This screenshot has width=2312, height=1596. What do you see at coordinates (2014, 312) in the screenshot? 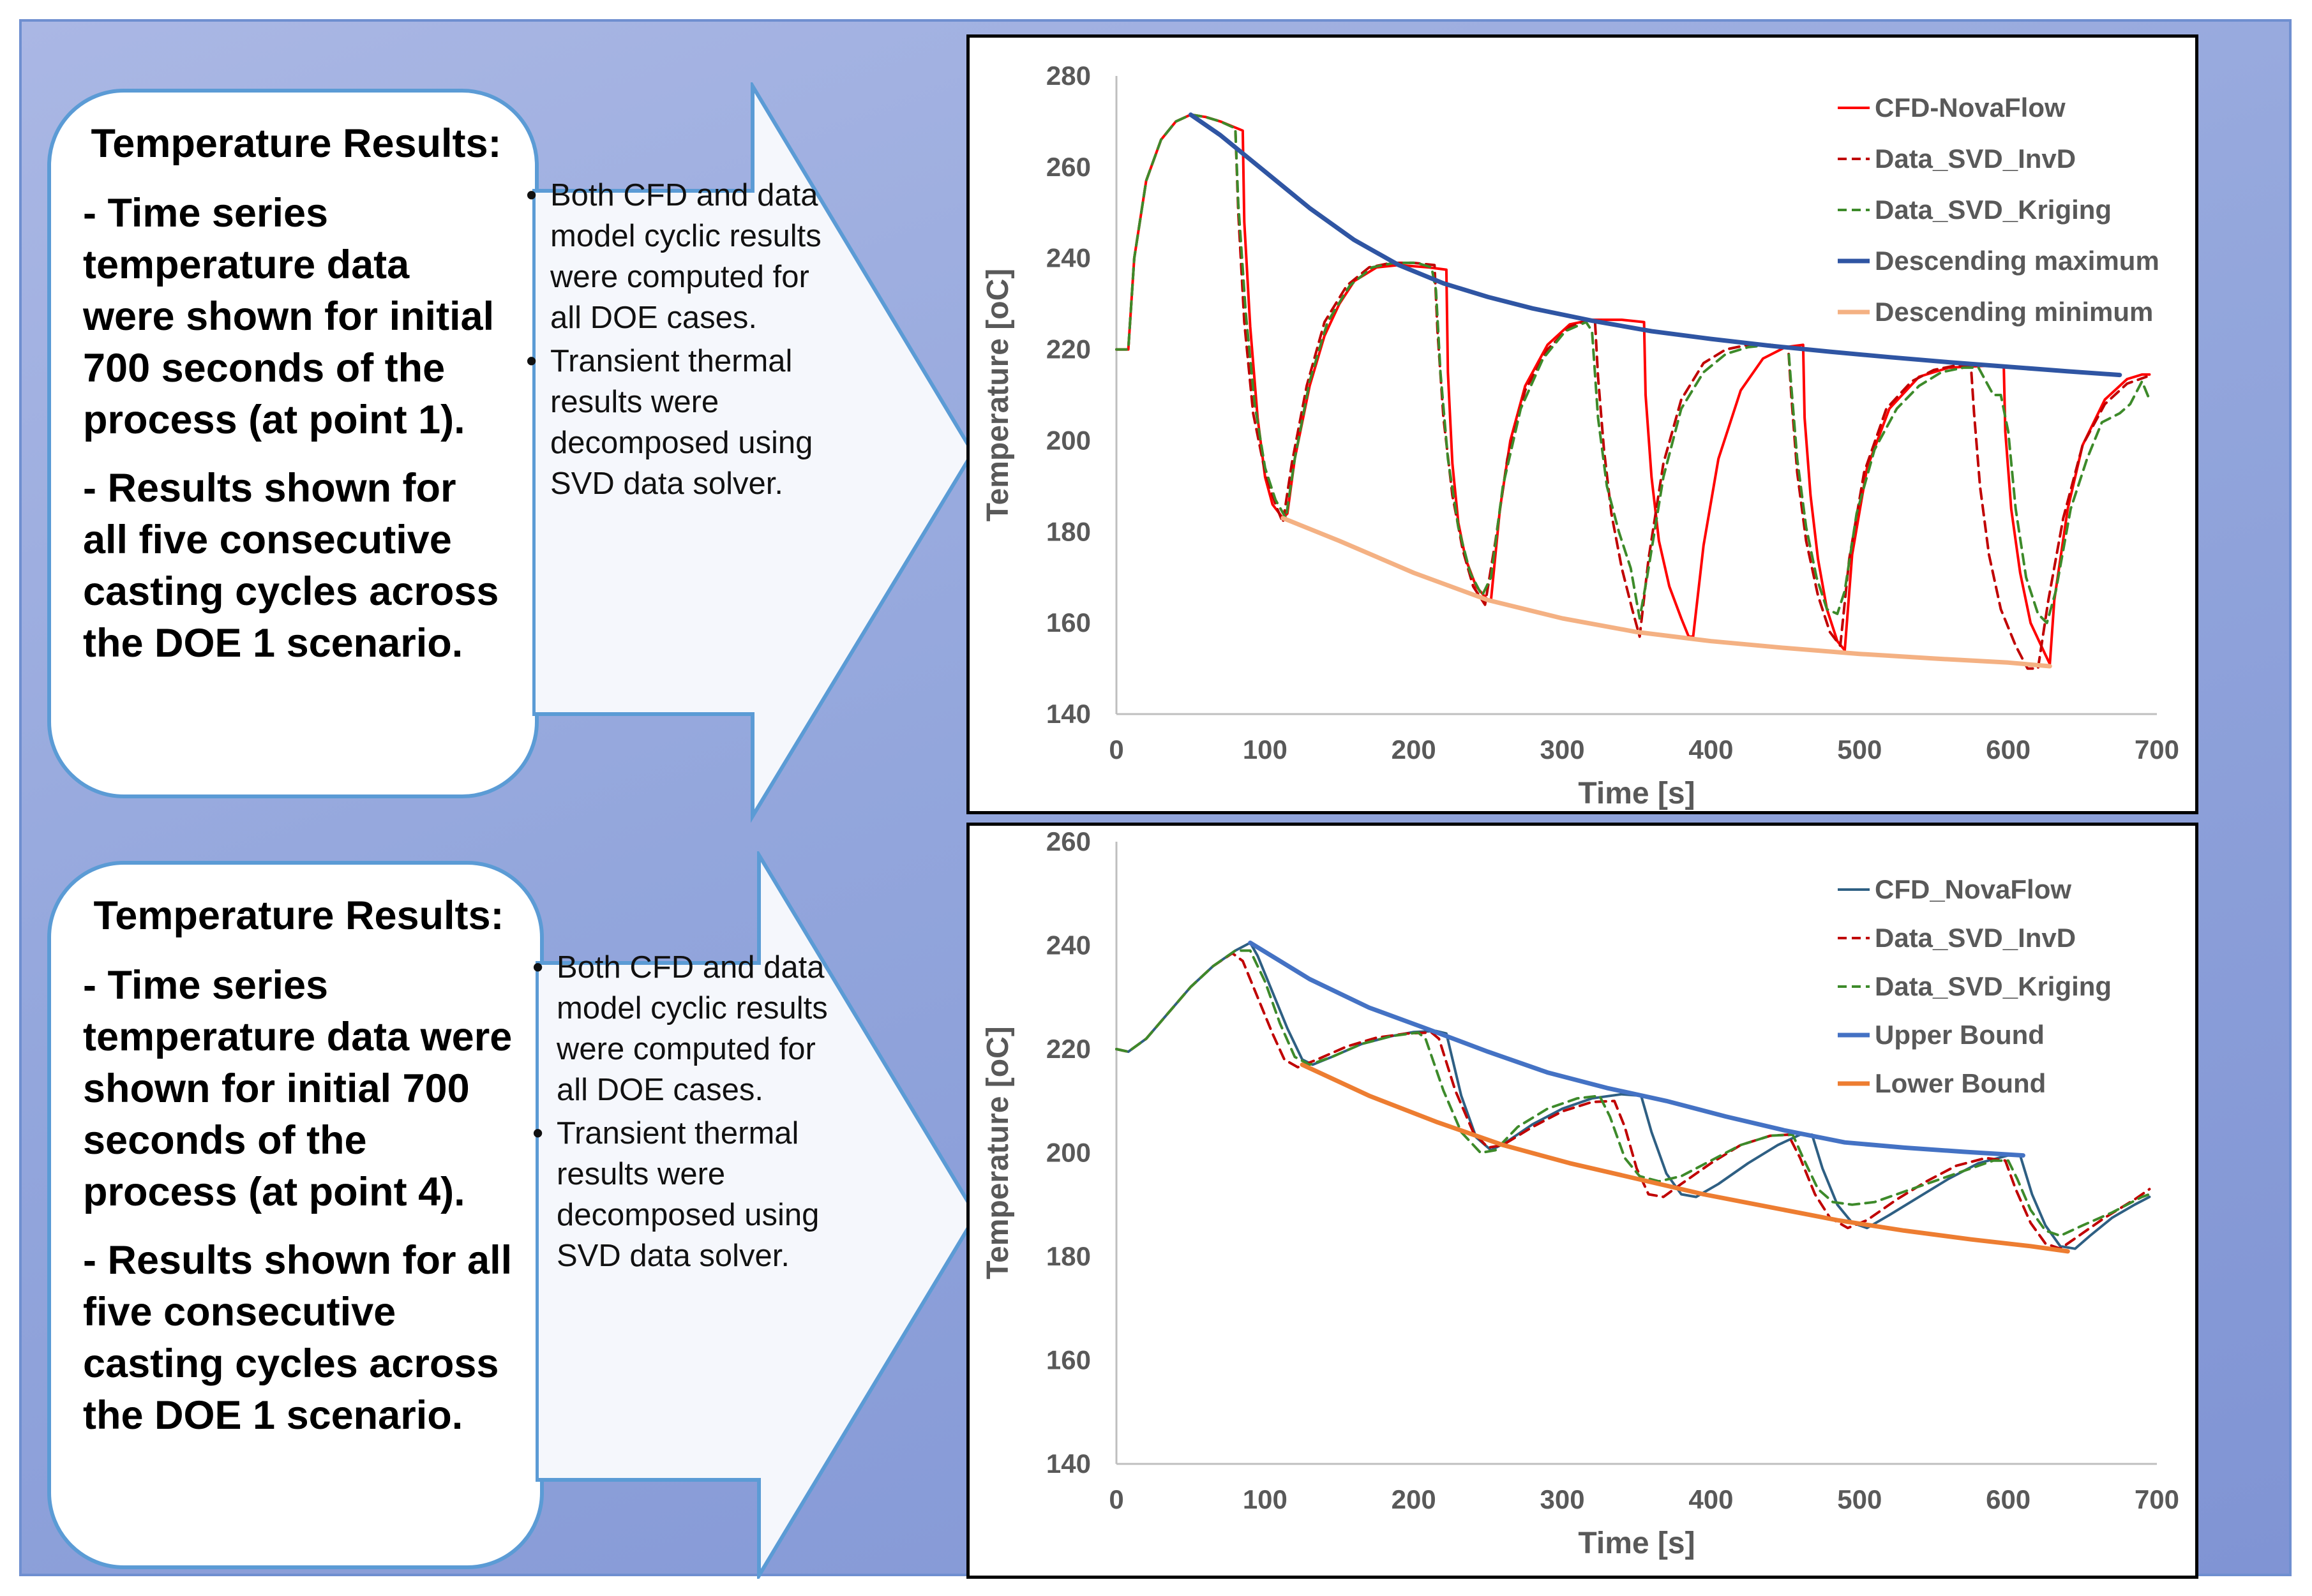
I see `legend-label: Descending minimum` at bounding box center [2014, 312].